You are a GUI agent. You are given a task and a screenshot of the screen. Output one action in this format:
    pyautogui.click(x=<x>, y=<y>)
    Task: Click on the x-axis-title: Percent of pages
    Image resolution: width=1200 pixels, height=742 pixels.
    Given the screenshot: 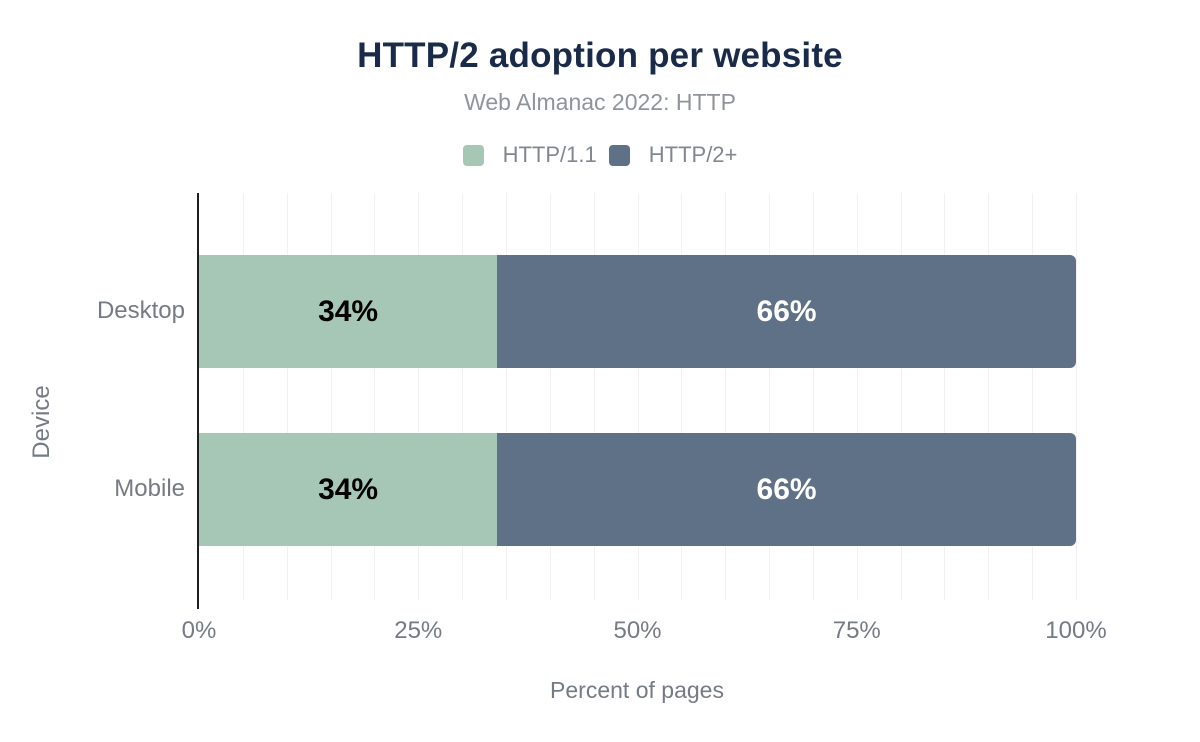 What is the action you would take?
    pyautogui.click(x=637, y=690)
    